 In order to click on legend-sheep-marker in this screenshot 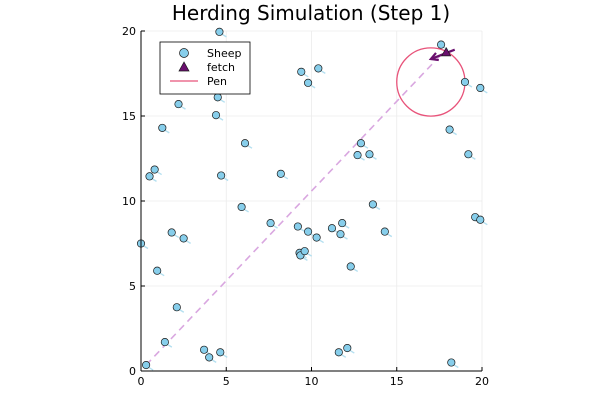, I will do `click(184, 53)`.